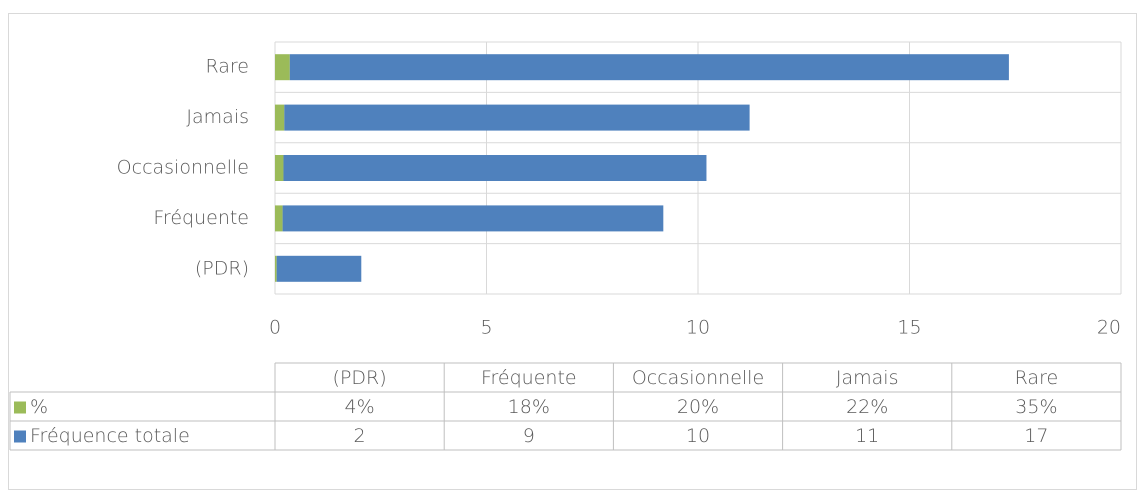 The image size is (1145, 498). Describe the element at coordinates (1036, 407) in the screenshot. I see `table-cell: 35%` at that location.